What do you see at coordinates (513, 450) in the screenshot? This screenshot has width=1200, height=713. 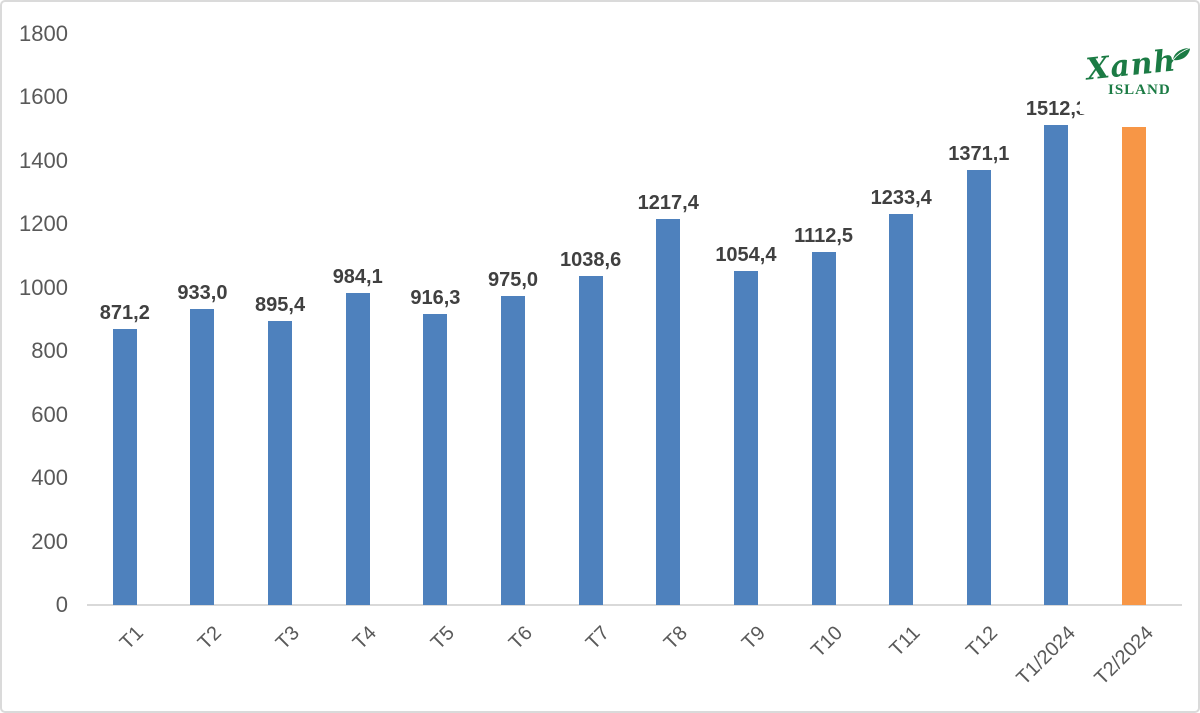 I see `bar-T6` at bounding box center [513, 450].